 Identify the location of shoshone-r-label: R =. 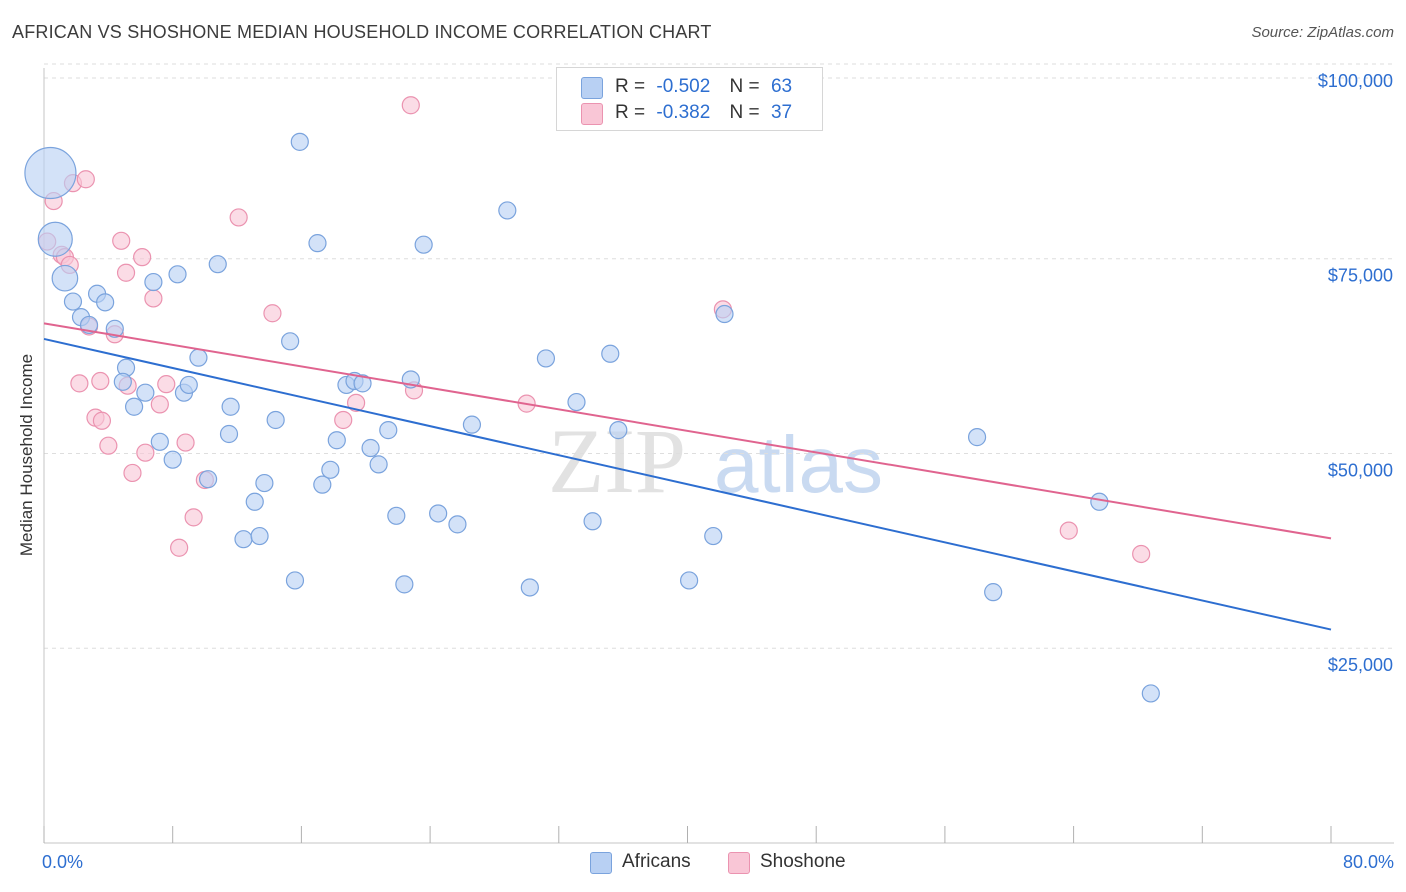
(630, 112).